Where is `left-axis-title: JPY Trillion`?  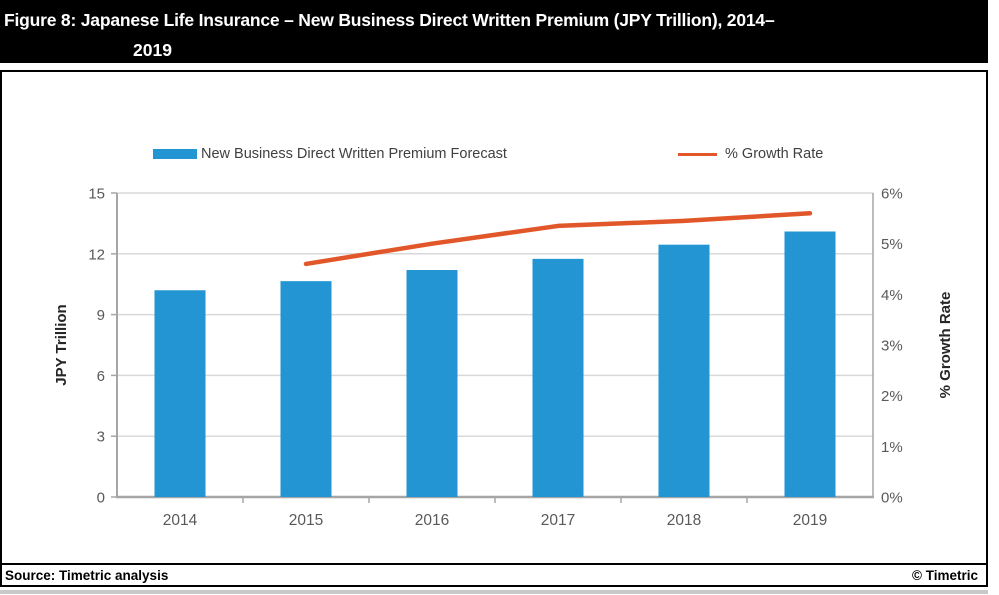
left-axis-title: JPY Trillion is located at coordinates (61, 344).